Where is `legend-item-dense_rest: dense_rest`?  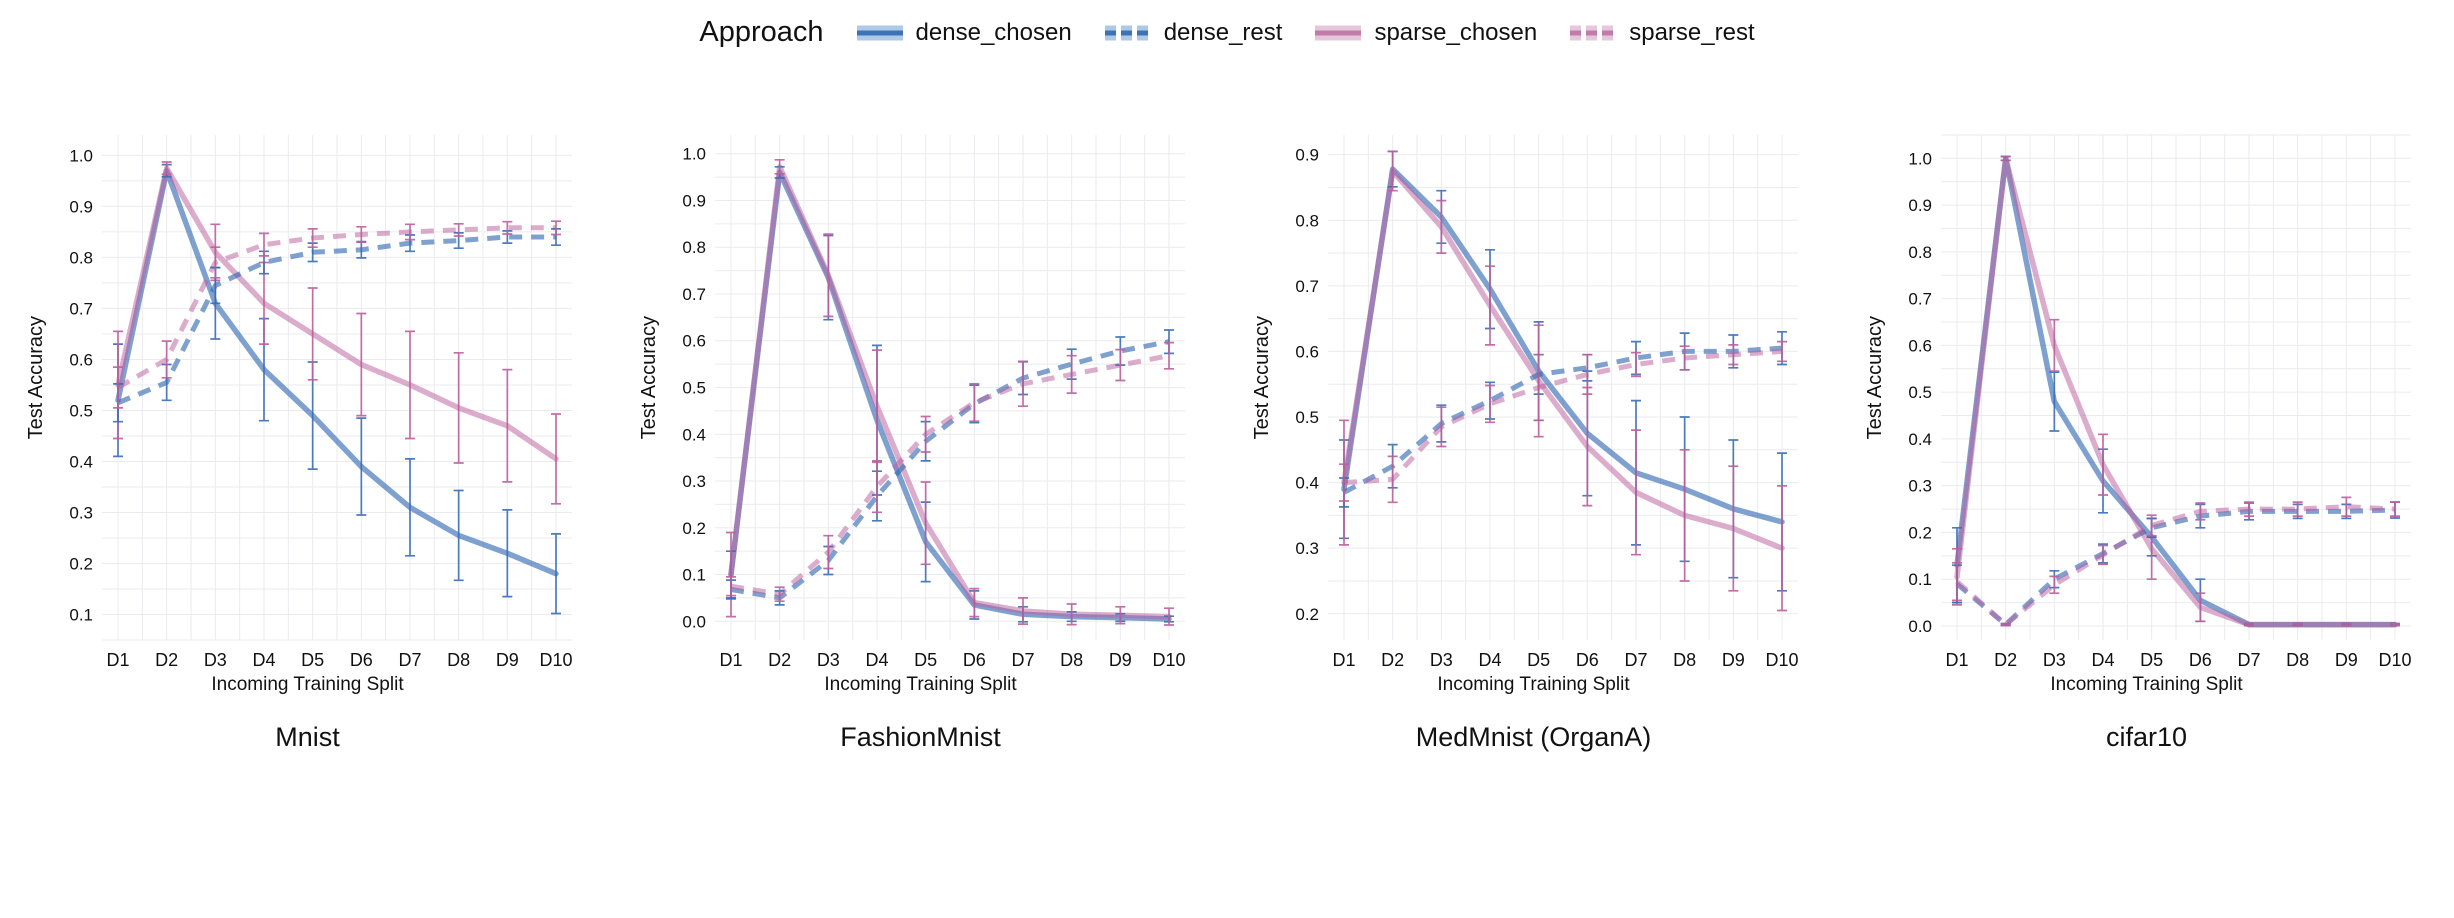
legend-item-dense_rest: dense_rest is located at coordinates (1193, 32).